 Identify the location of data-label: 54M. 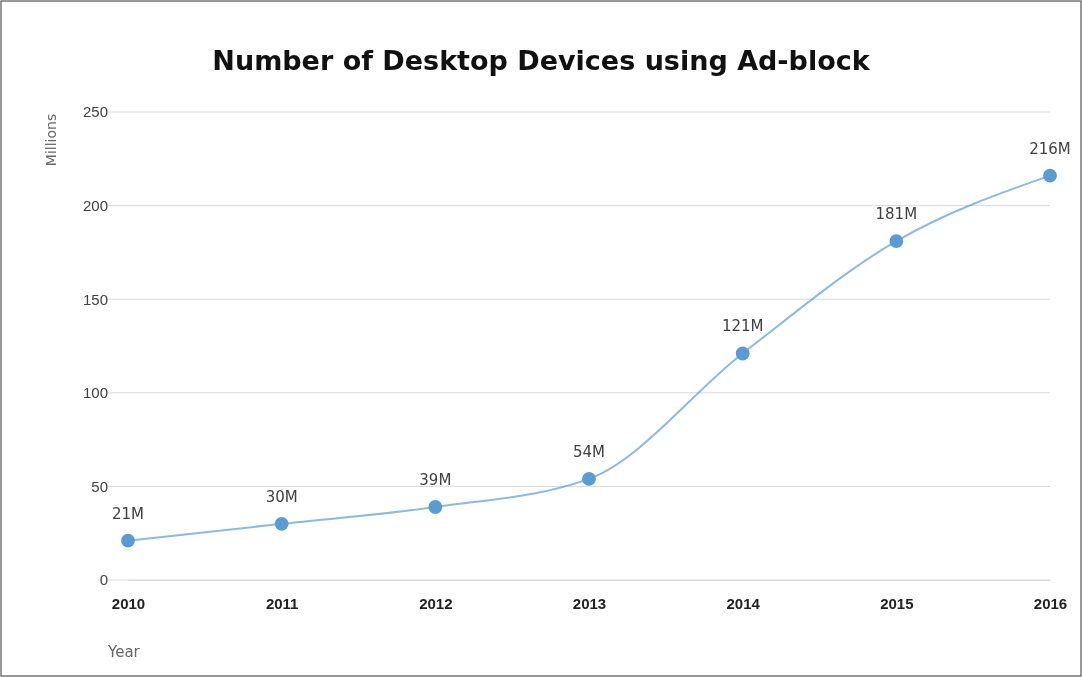
(589, 451).